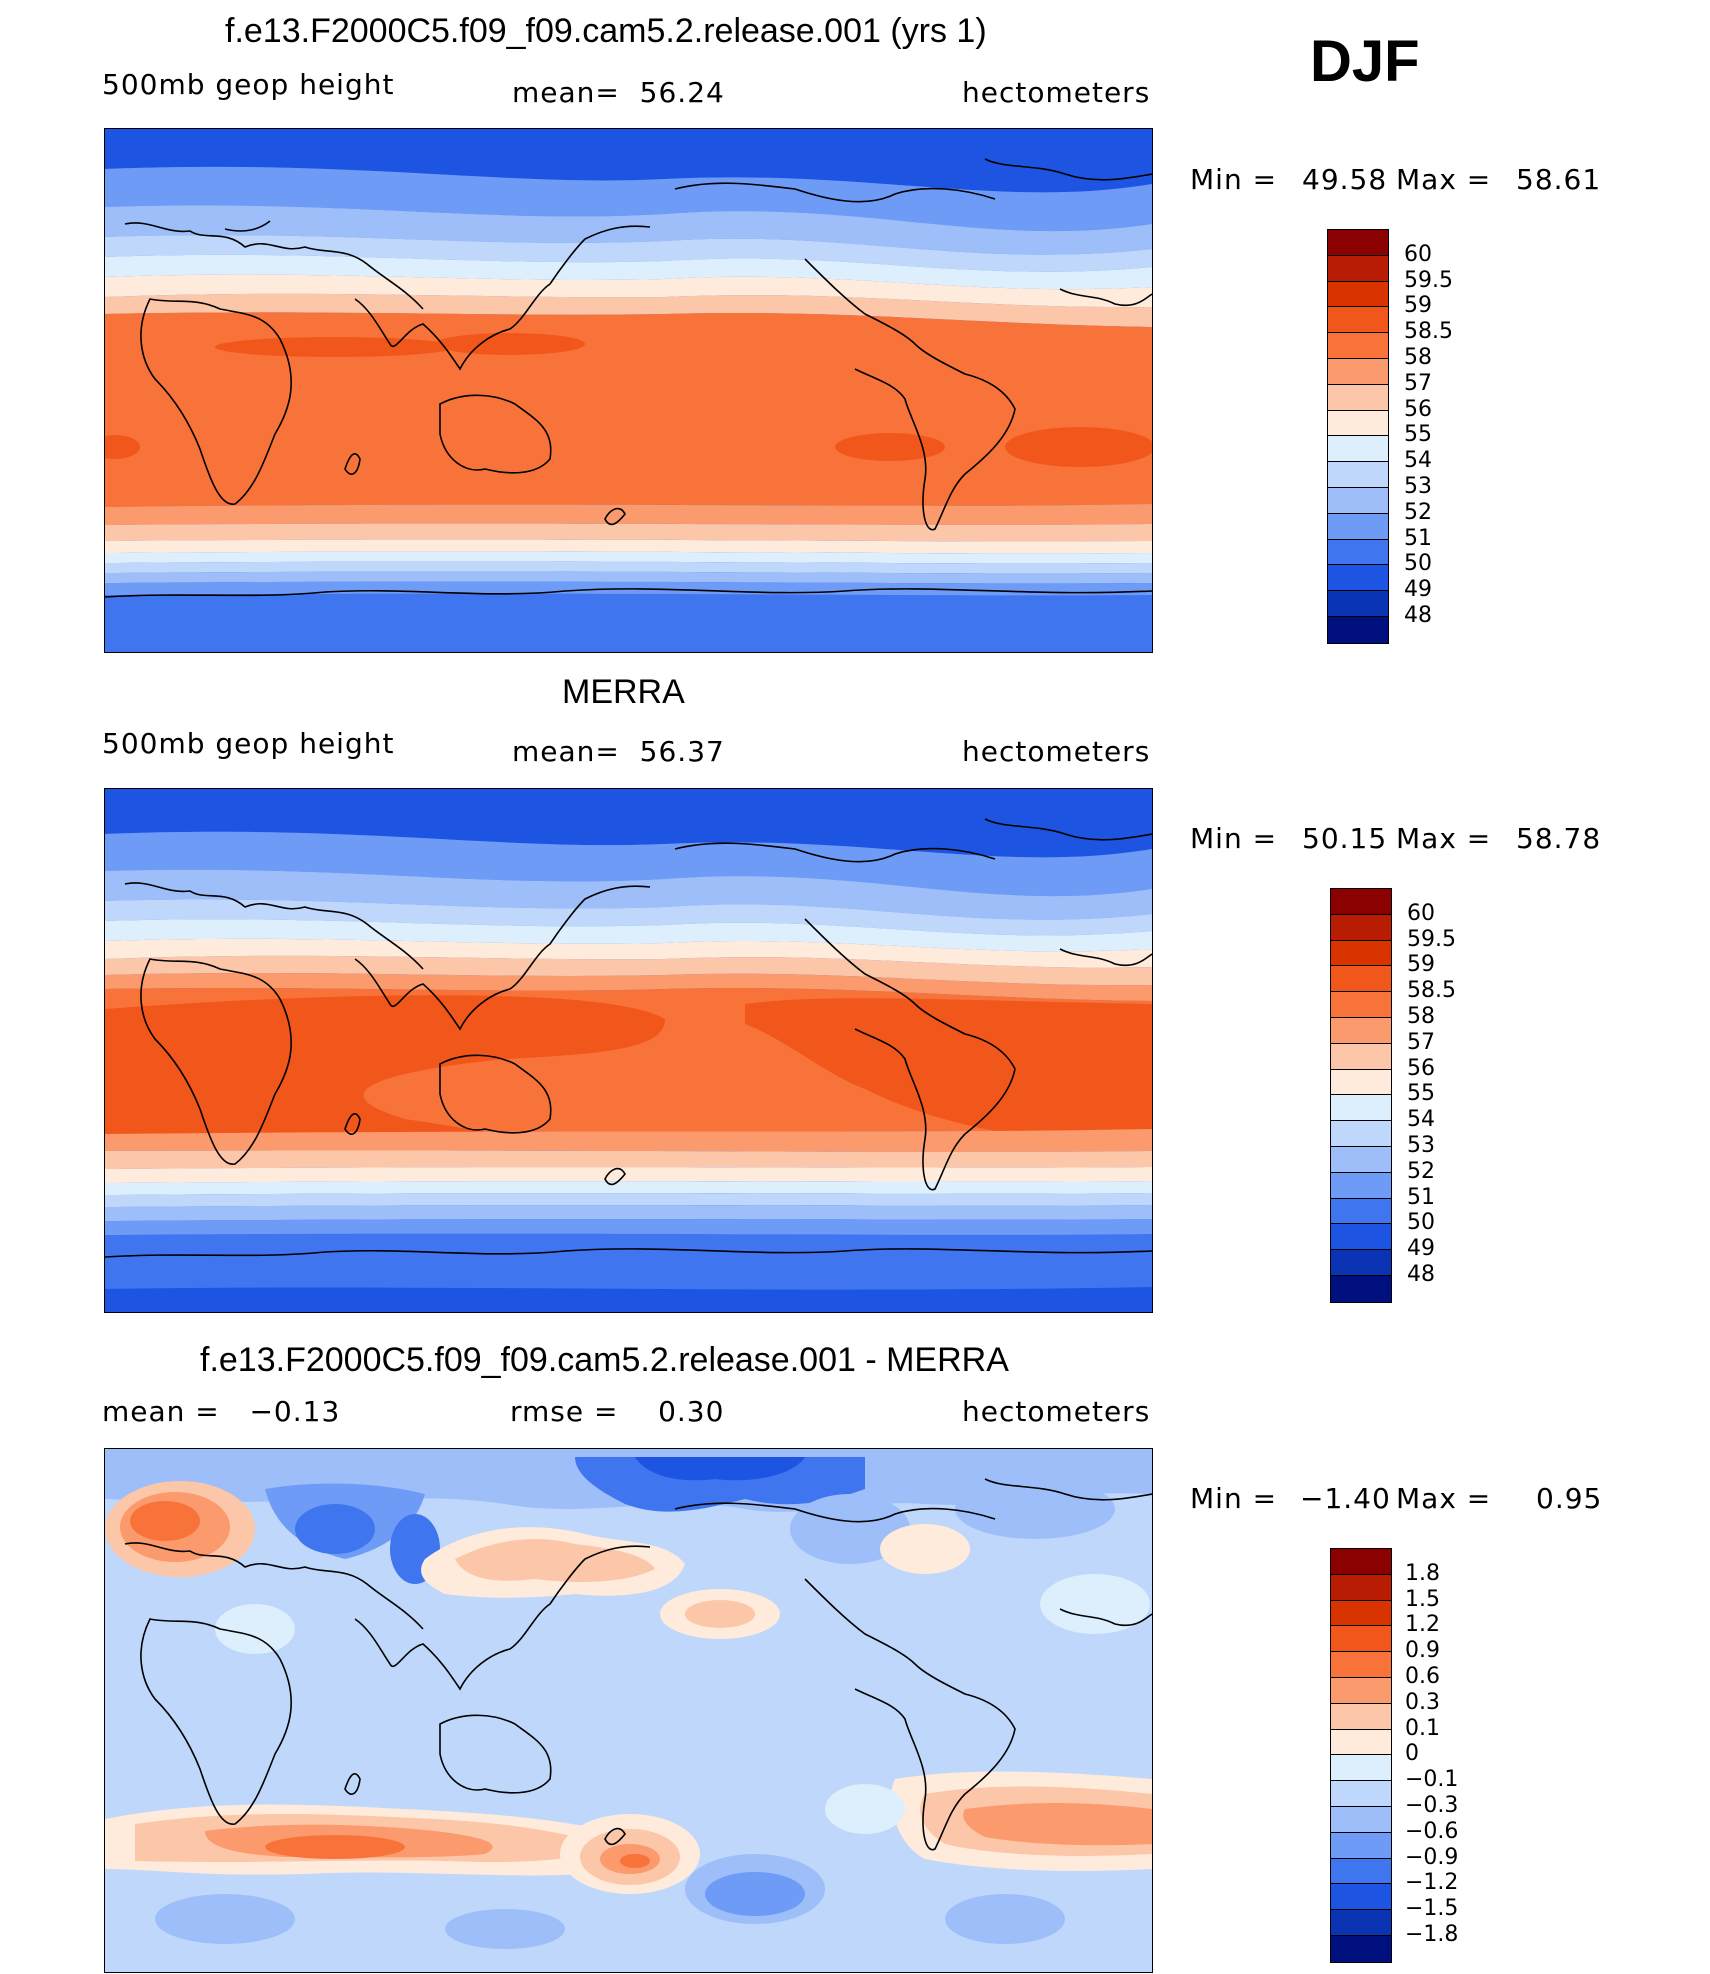  Describe the element at coordinates (1422, 1676) in the screenshot. I see `colorbar-tick-label: 0.6` at that location.